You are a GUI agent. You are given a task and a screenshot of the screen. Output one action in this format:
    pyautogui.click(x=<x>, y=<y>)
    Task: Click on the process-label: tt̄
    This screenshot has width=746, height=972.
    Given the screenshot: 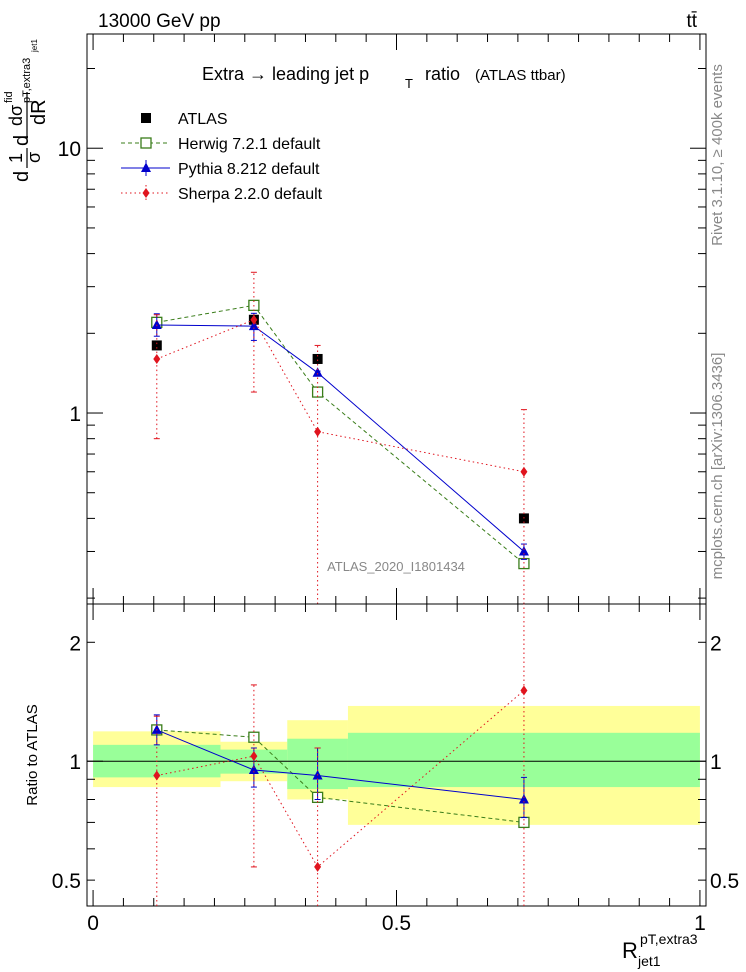 What is the action you would take?
    pyautogui.click(x=691, y=21)
    